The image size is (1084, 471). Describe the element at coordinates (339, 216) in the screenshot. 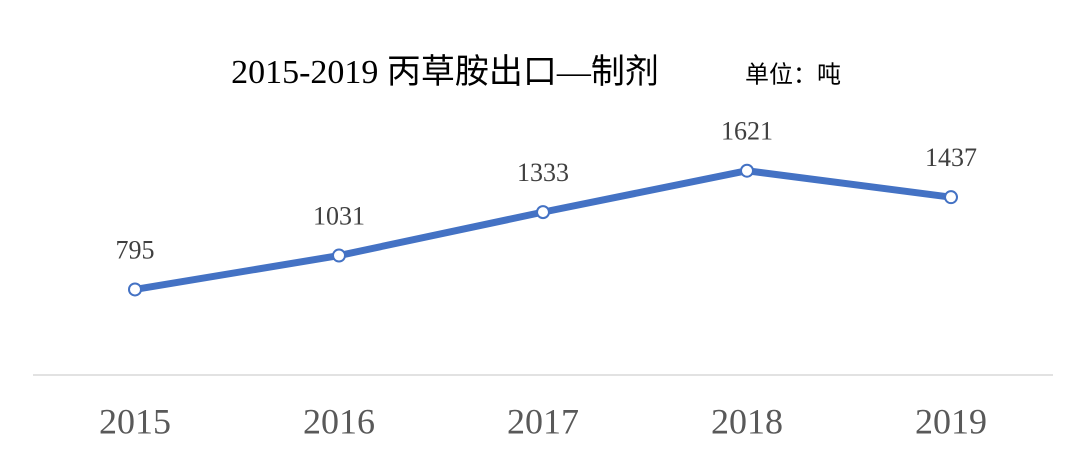

I see `data-label: 1031` at that location.